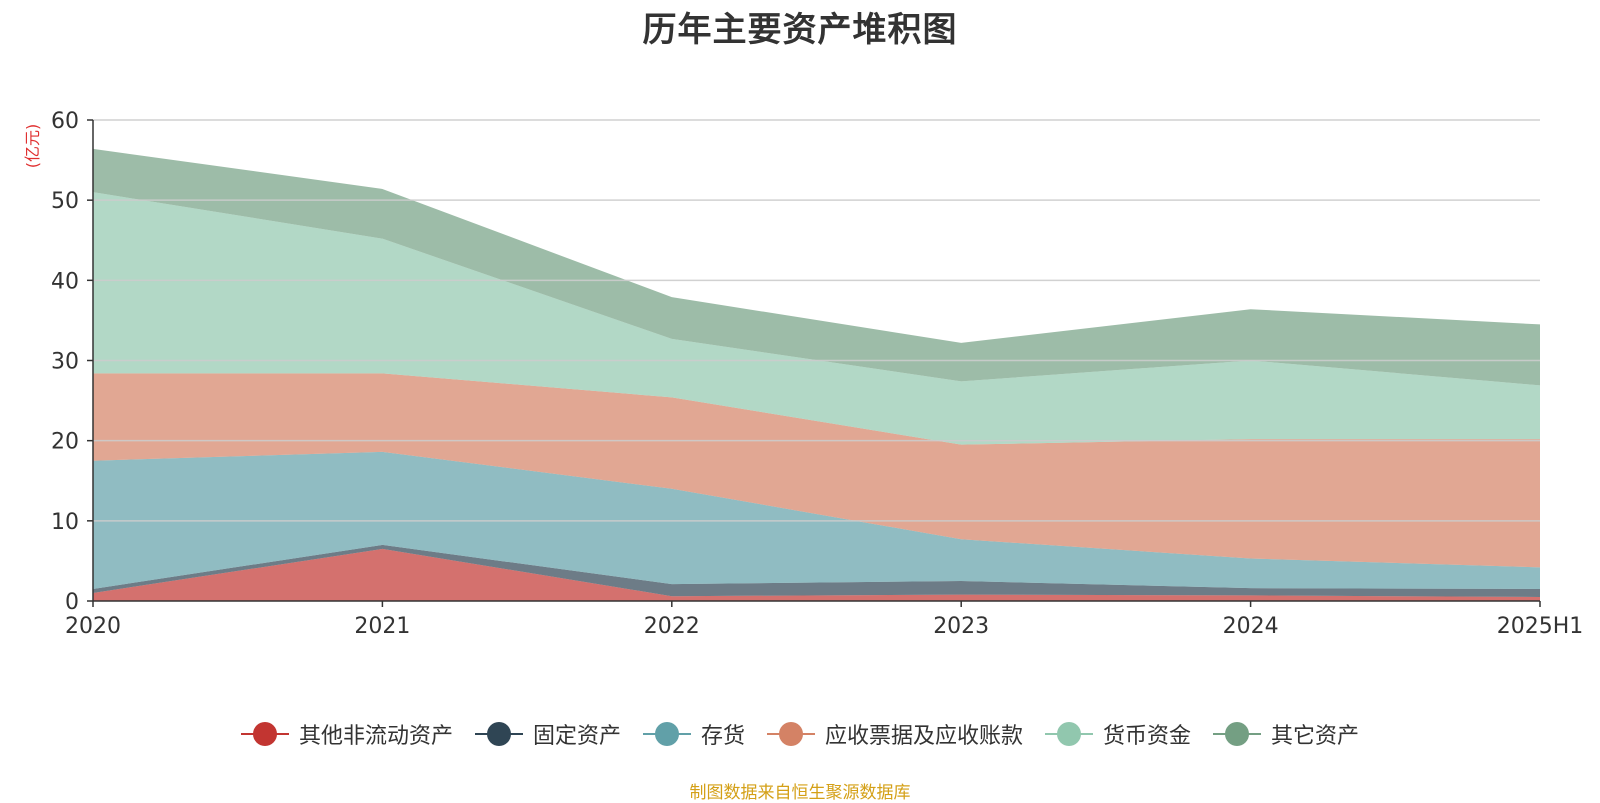 The width and height of the screenshot is (1600, 803). Describe the element at coordinates (1315, 736) in the screenshot. I see `legend-label: 其它资产` at that location.